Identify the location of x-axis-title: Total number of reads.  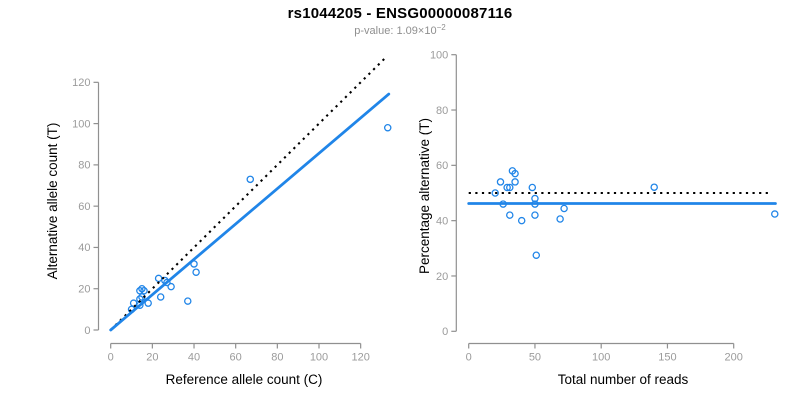
(623, 379).